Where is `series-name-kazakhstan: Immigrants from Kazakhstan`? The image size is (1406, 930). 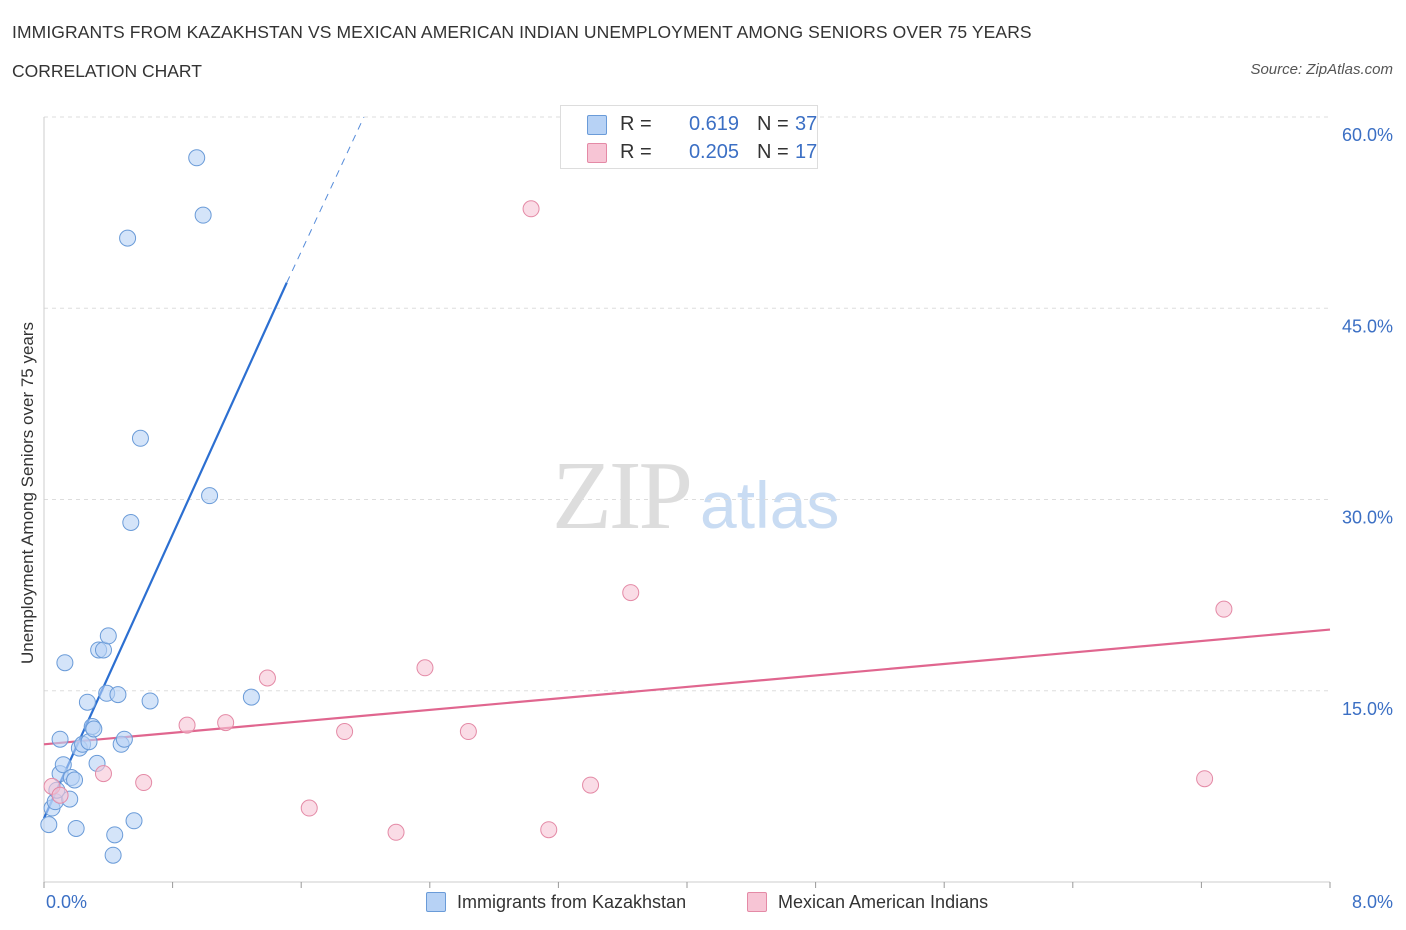 series-name-kazakhstan: Immigrants from Kazakhstan is located at coordinates (572, 902).